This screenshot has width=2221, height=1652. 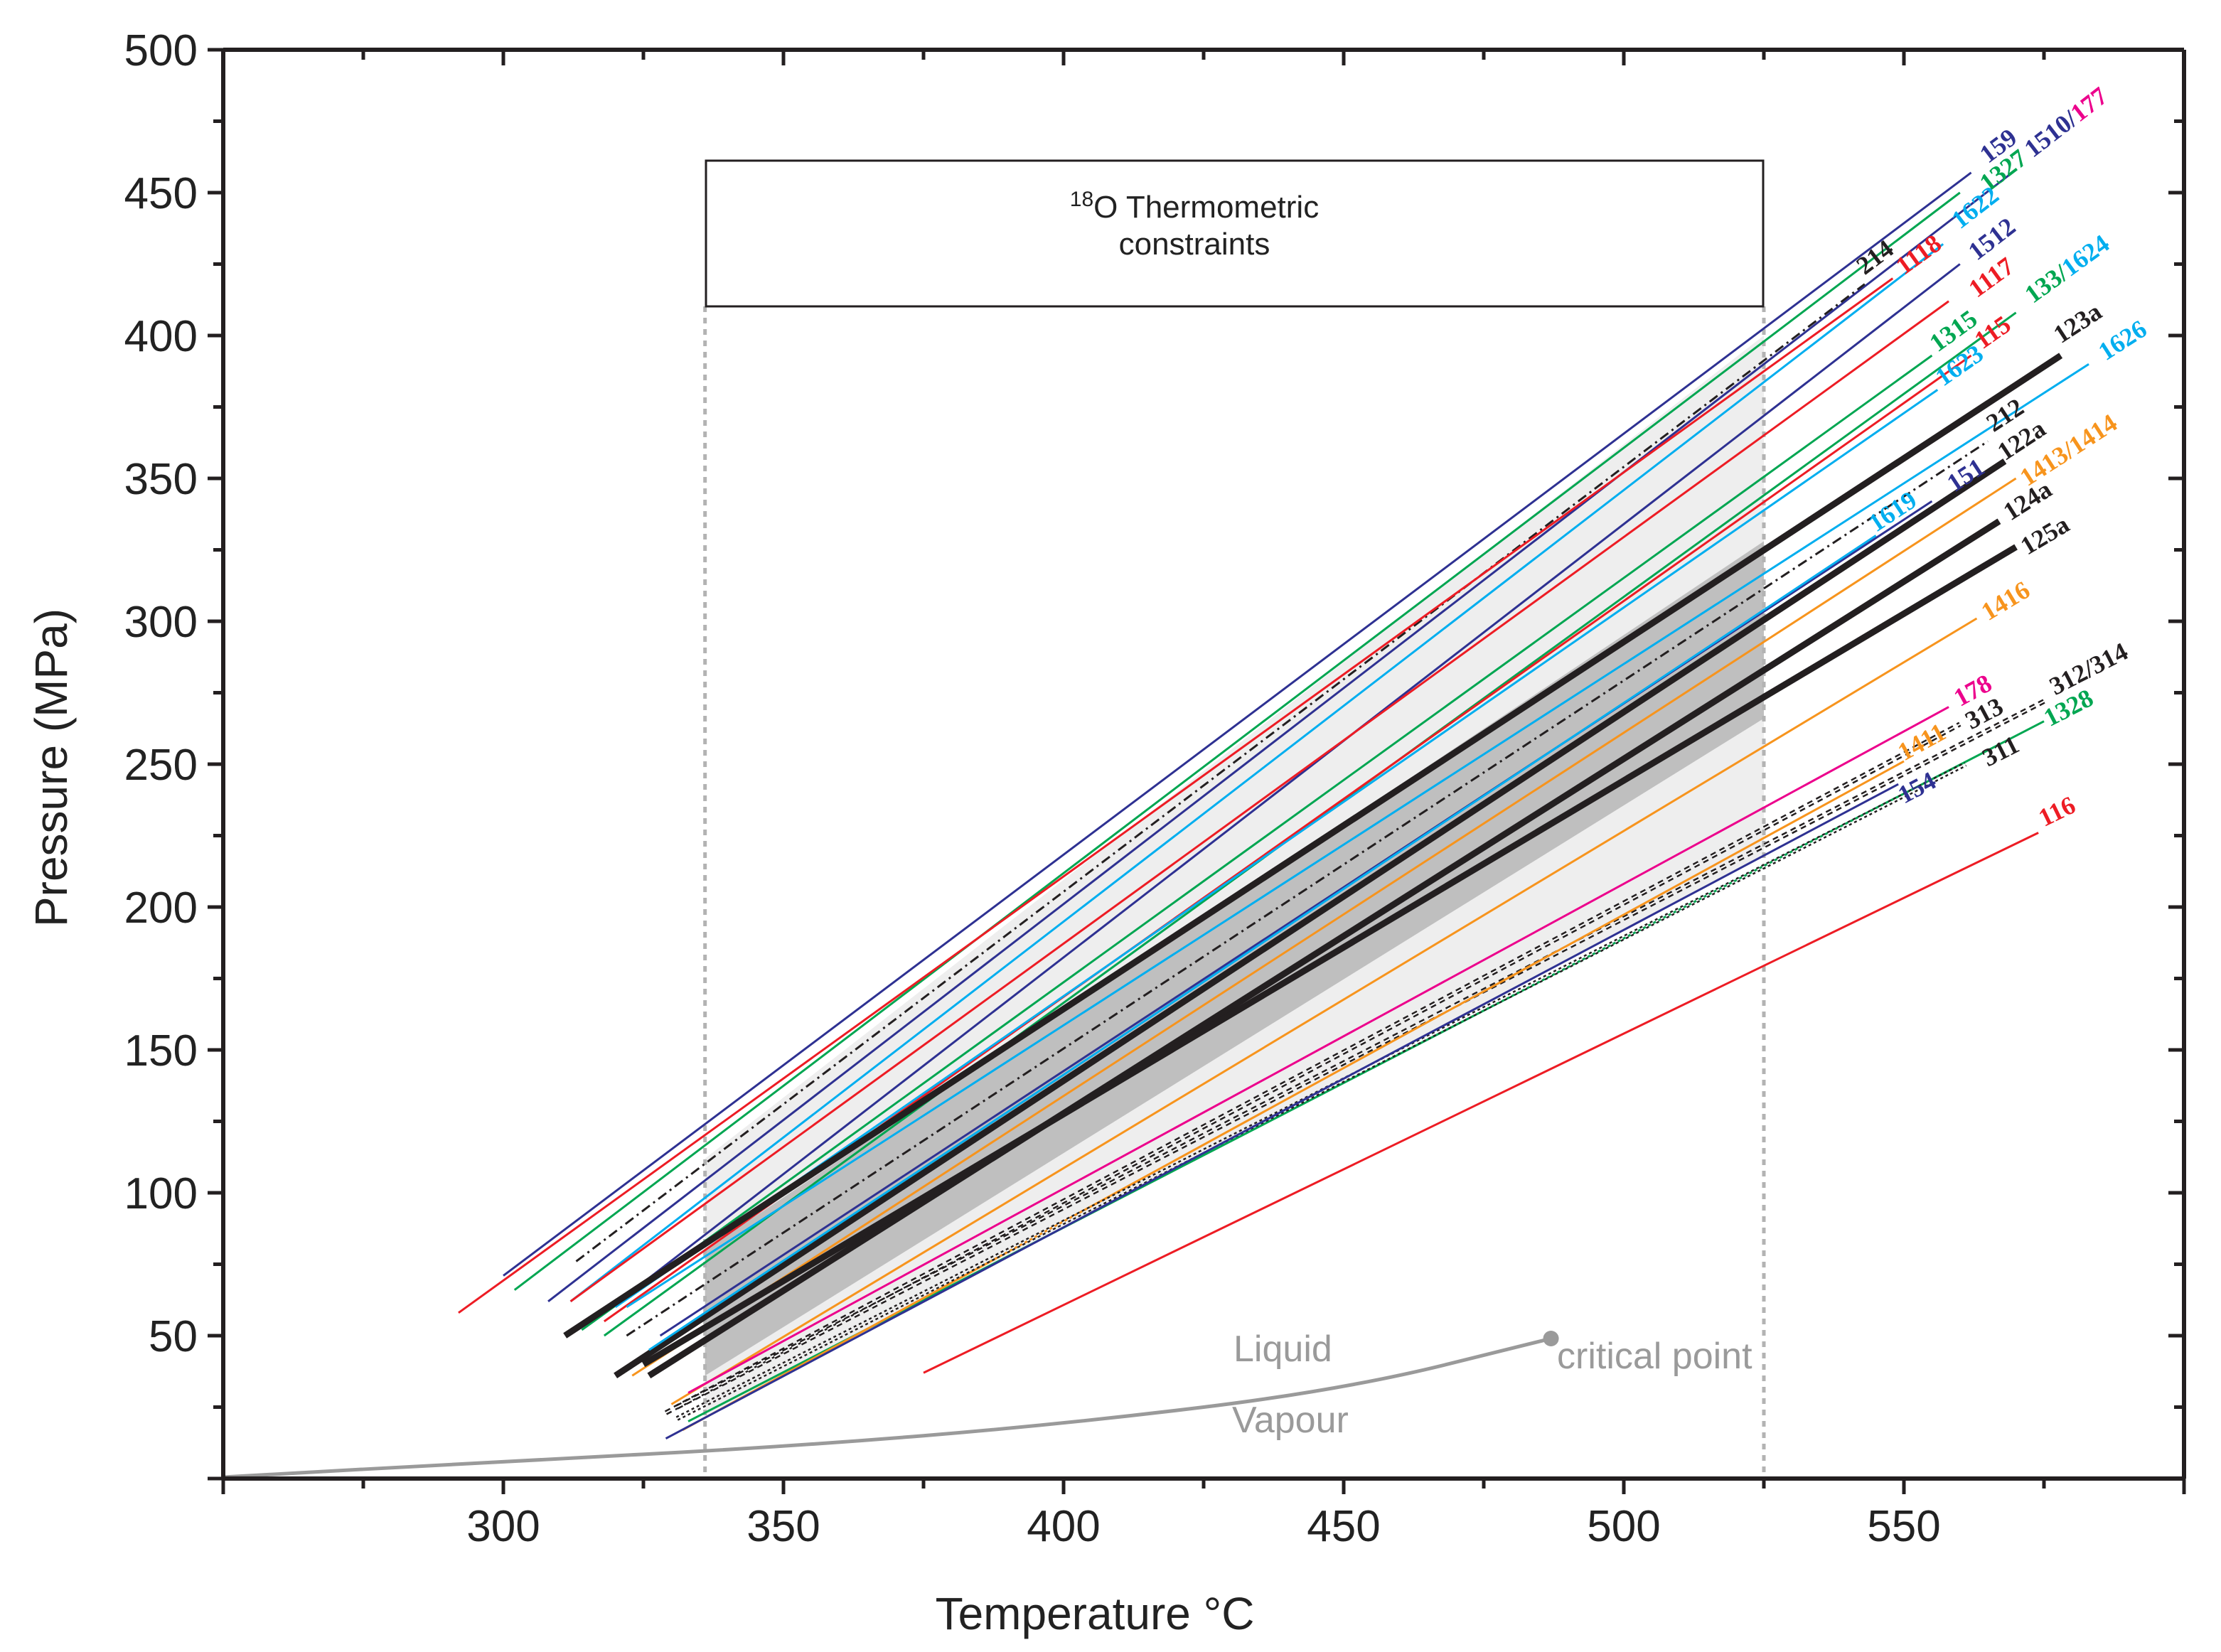 I want to click on x-tick-label: 350, so click(x=783, y=1526).